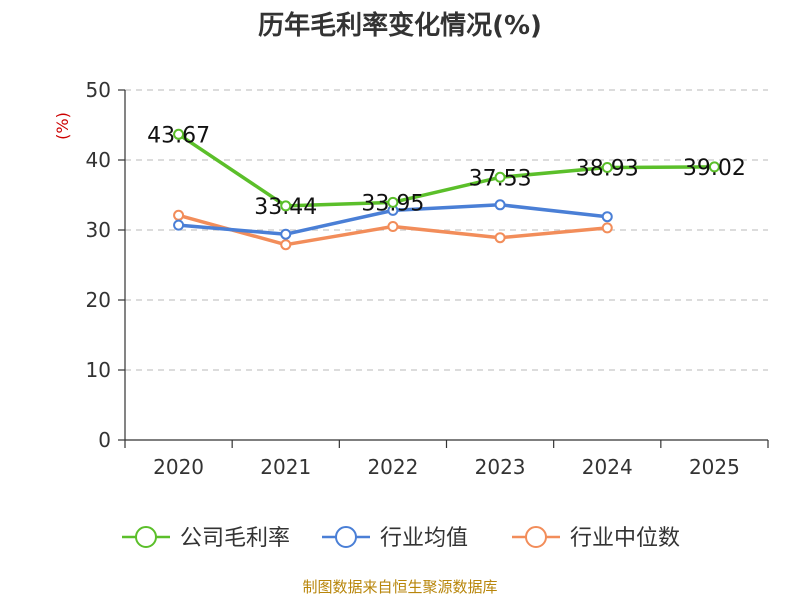 The image size is (800, 600). I want to click on data-label: 43.67, so click(178, 135).